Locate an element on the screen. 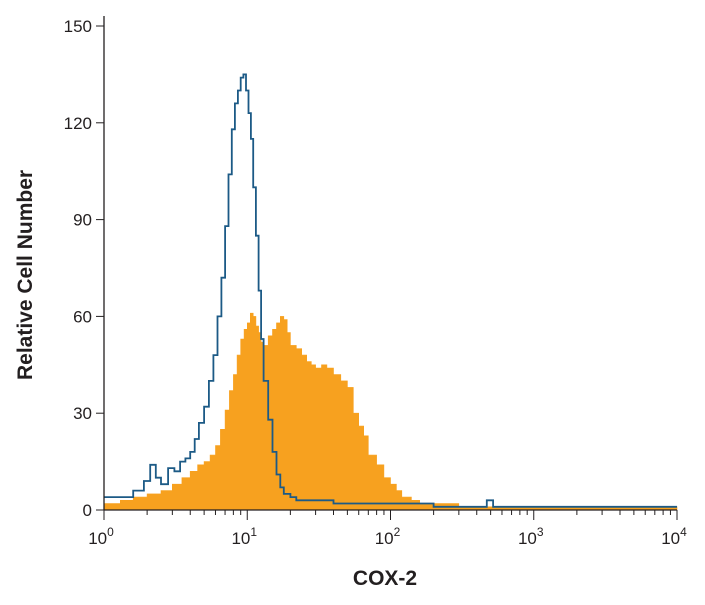 The height and width of the screenshot is (605, 705). x-tick-label: 10⁰ is located at coordinates (101, 536).